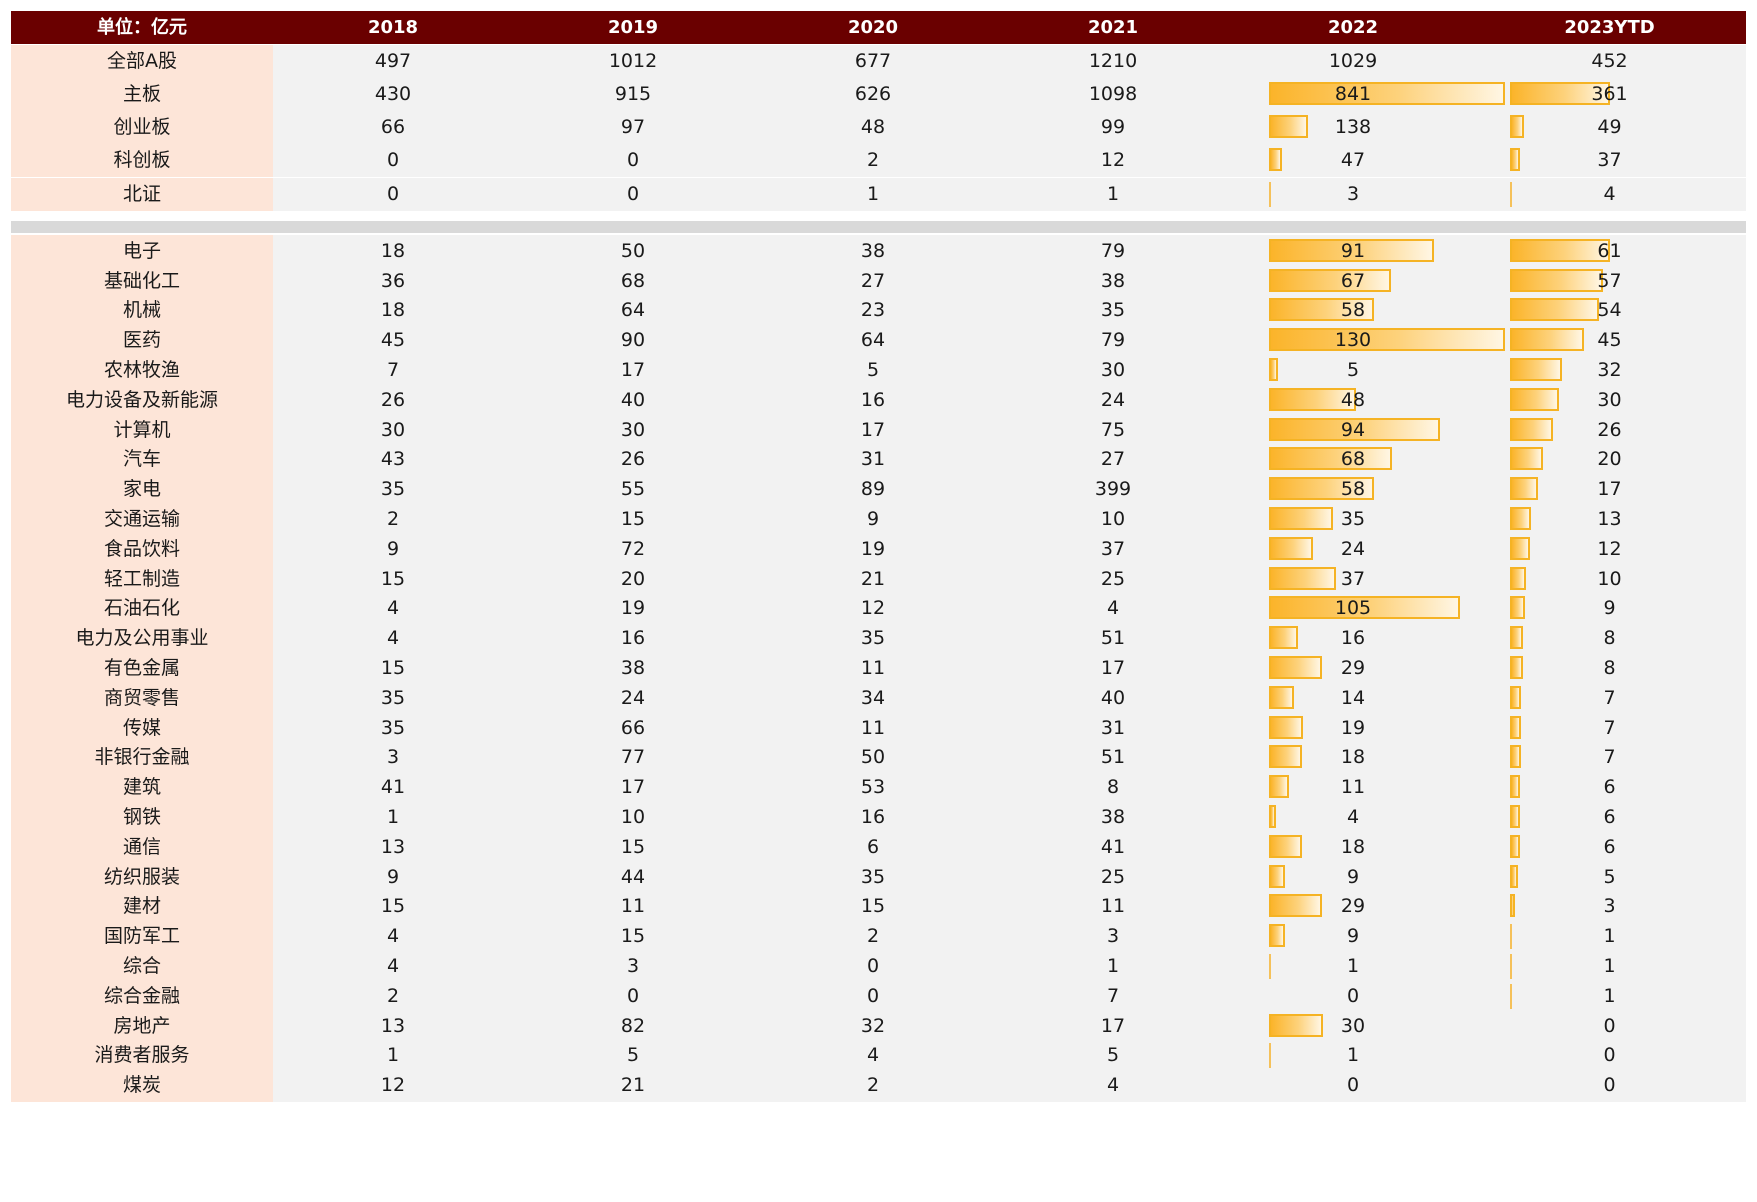  Describe the element at coordinates (1609, 310) in the screenshot. I see `value-cell: 54` at that location.